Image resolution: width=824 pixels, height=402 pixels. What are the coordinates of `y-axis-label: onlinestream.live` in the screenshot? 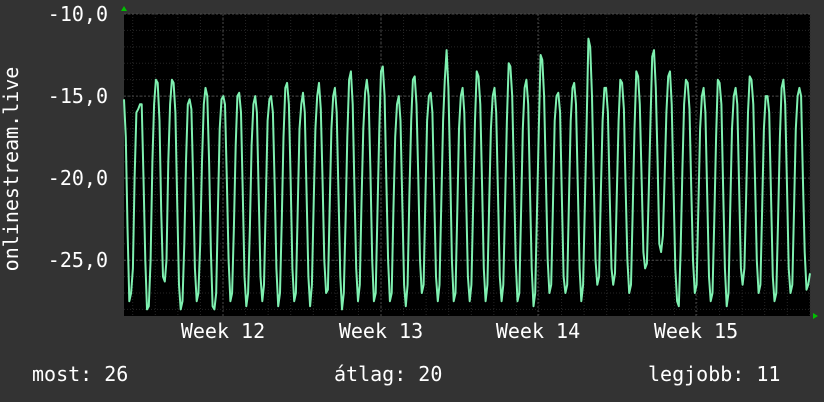 It's located at (11, 169).